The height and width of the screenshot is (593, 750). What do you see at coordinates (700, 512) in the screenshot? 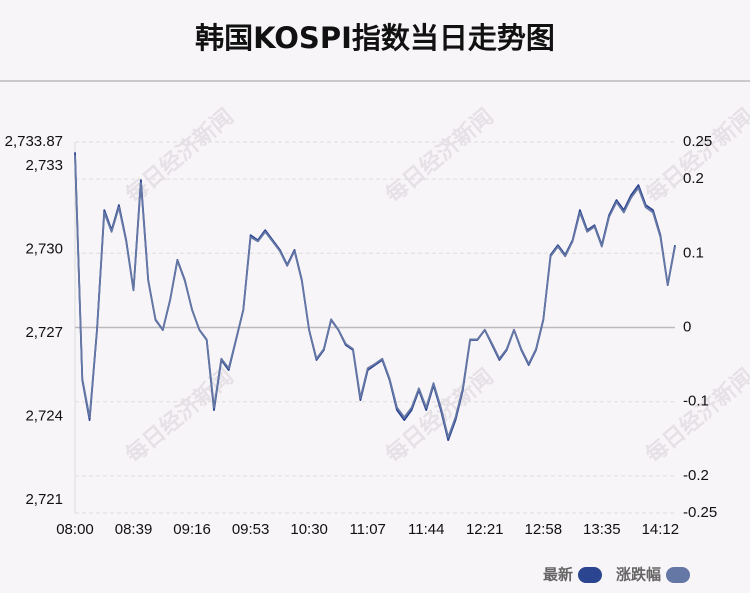
I see `y2-tick-label: -0.25` at bounding box center [700, 512].